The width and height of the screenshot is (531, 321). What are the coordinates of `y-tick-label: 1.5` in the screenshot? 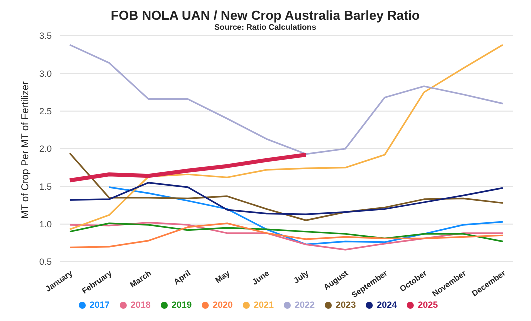 It's located at (45, 187).